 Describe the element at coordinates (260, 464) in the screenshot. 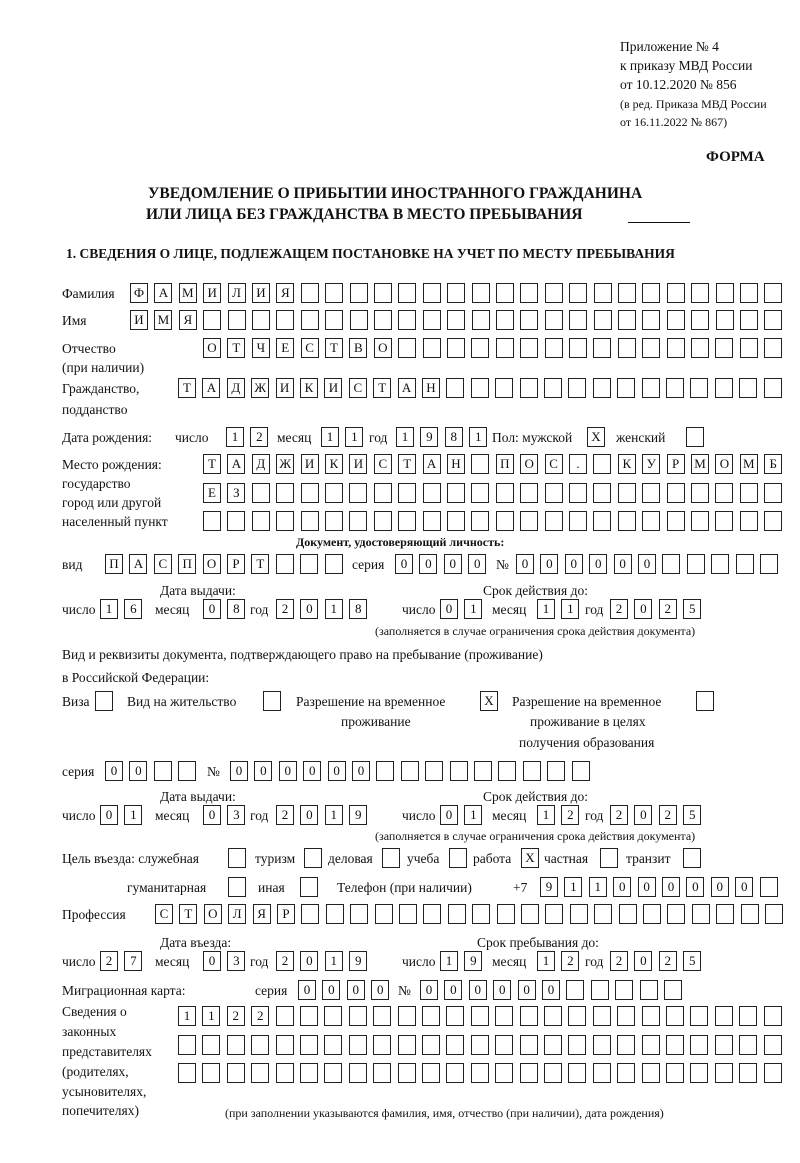

I see `char-cell: Д` at that location.